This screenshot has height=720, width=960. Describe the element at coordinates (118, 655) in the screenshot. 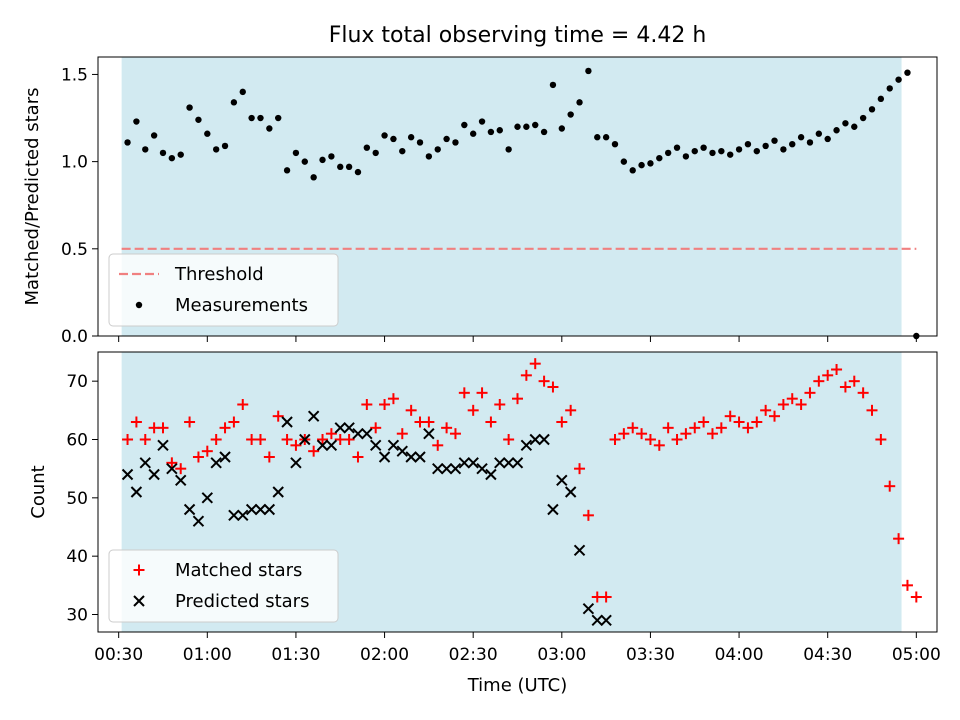

I see `x-tick-label: 00:30` at that location.